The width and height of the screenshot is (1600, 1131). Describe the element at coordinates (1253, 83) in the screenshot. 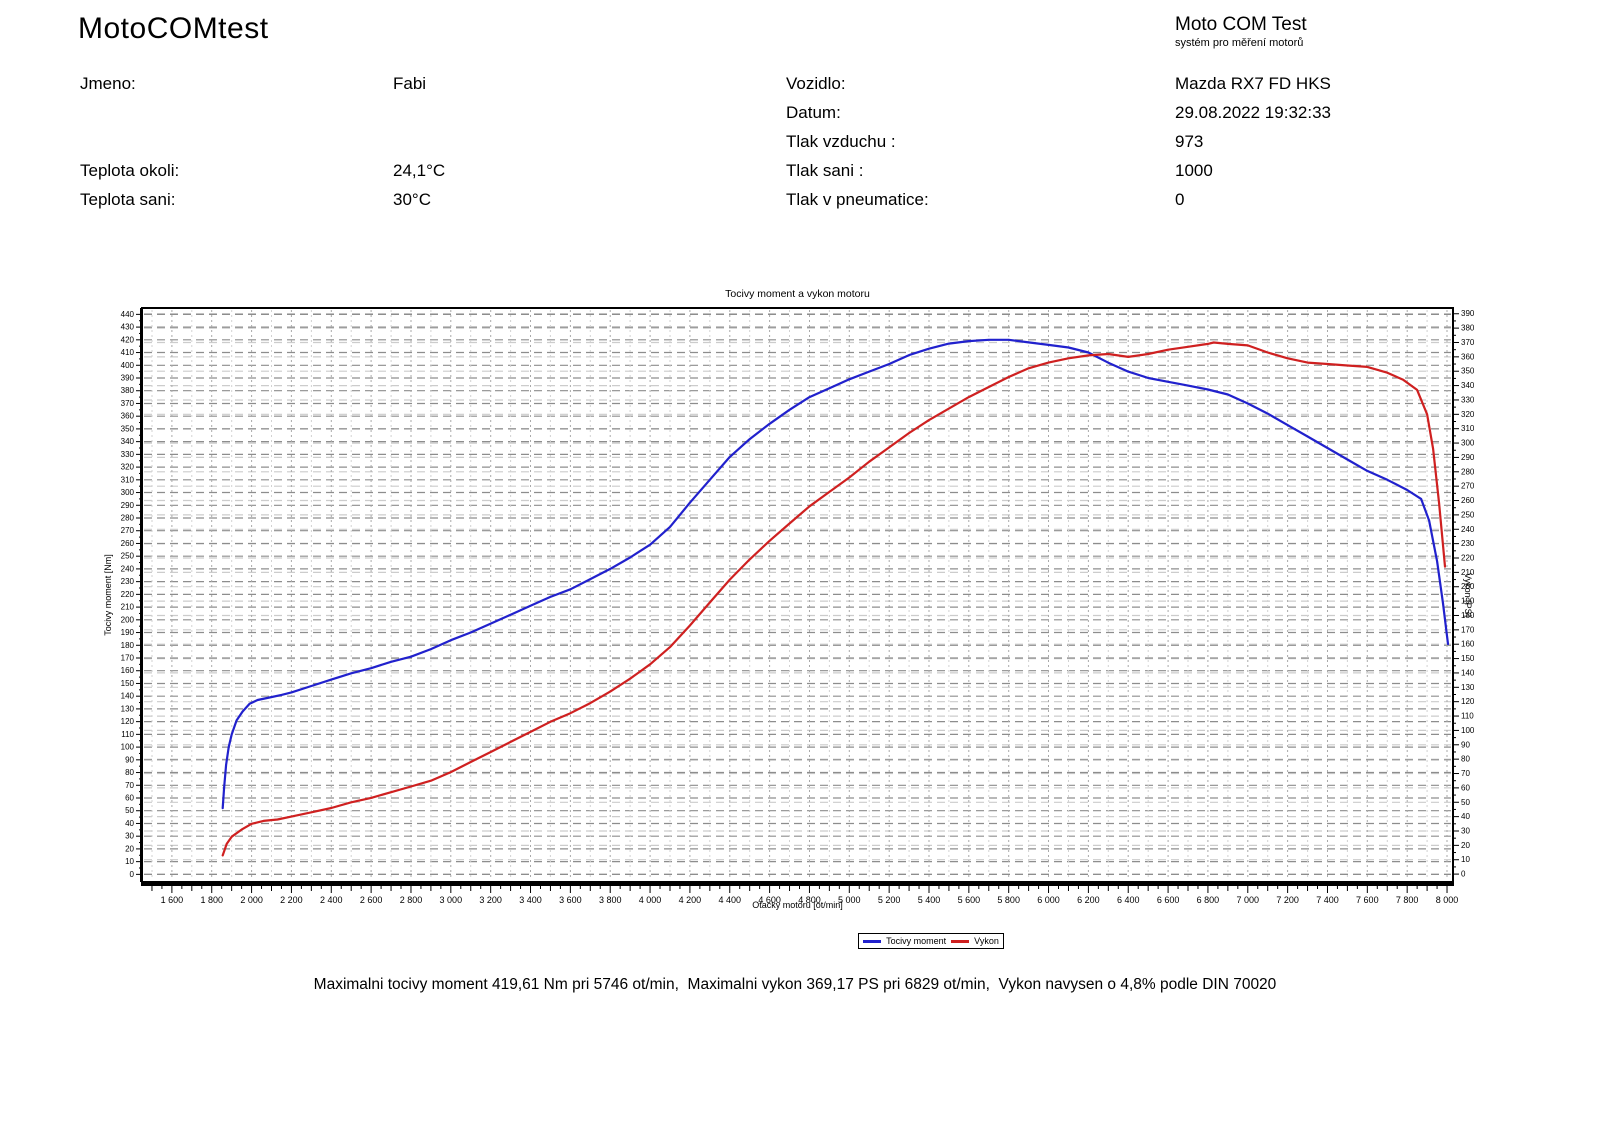

I see `field-value-vozidlo: Mazda RX7 FD HKS` at that location.